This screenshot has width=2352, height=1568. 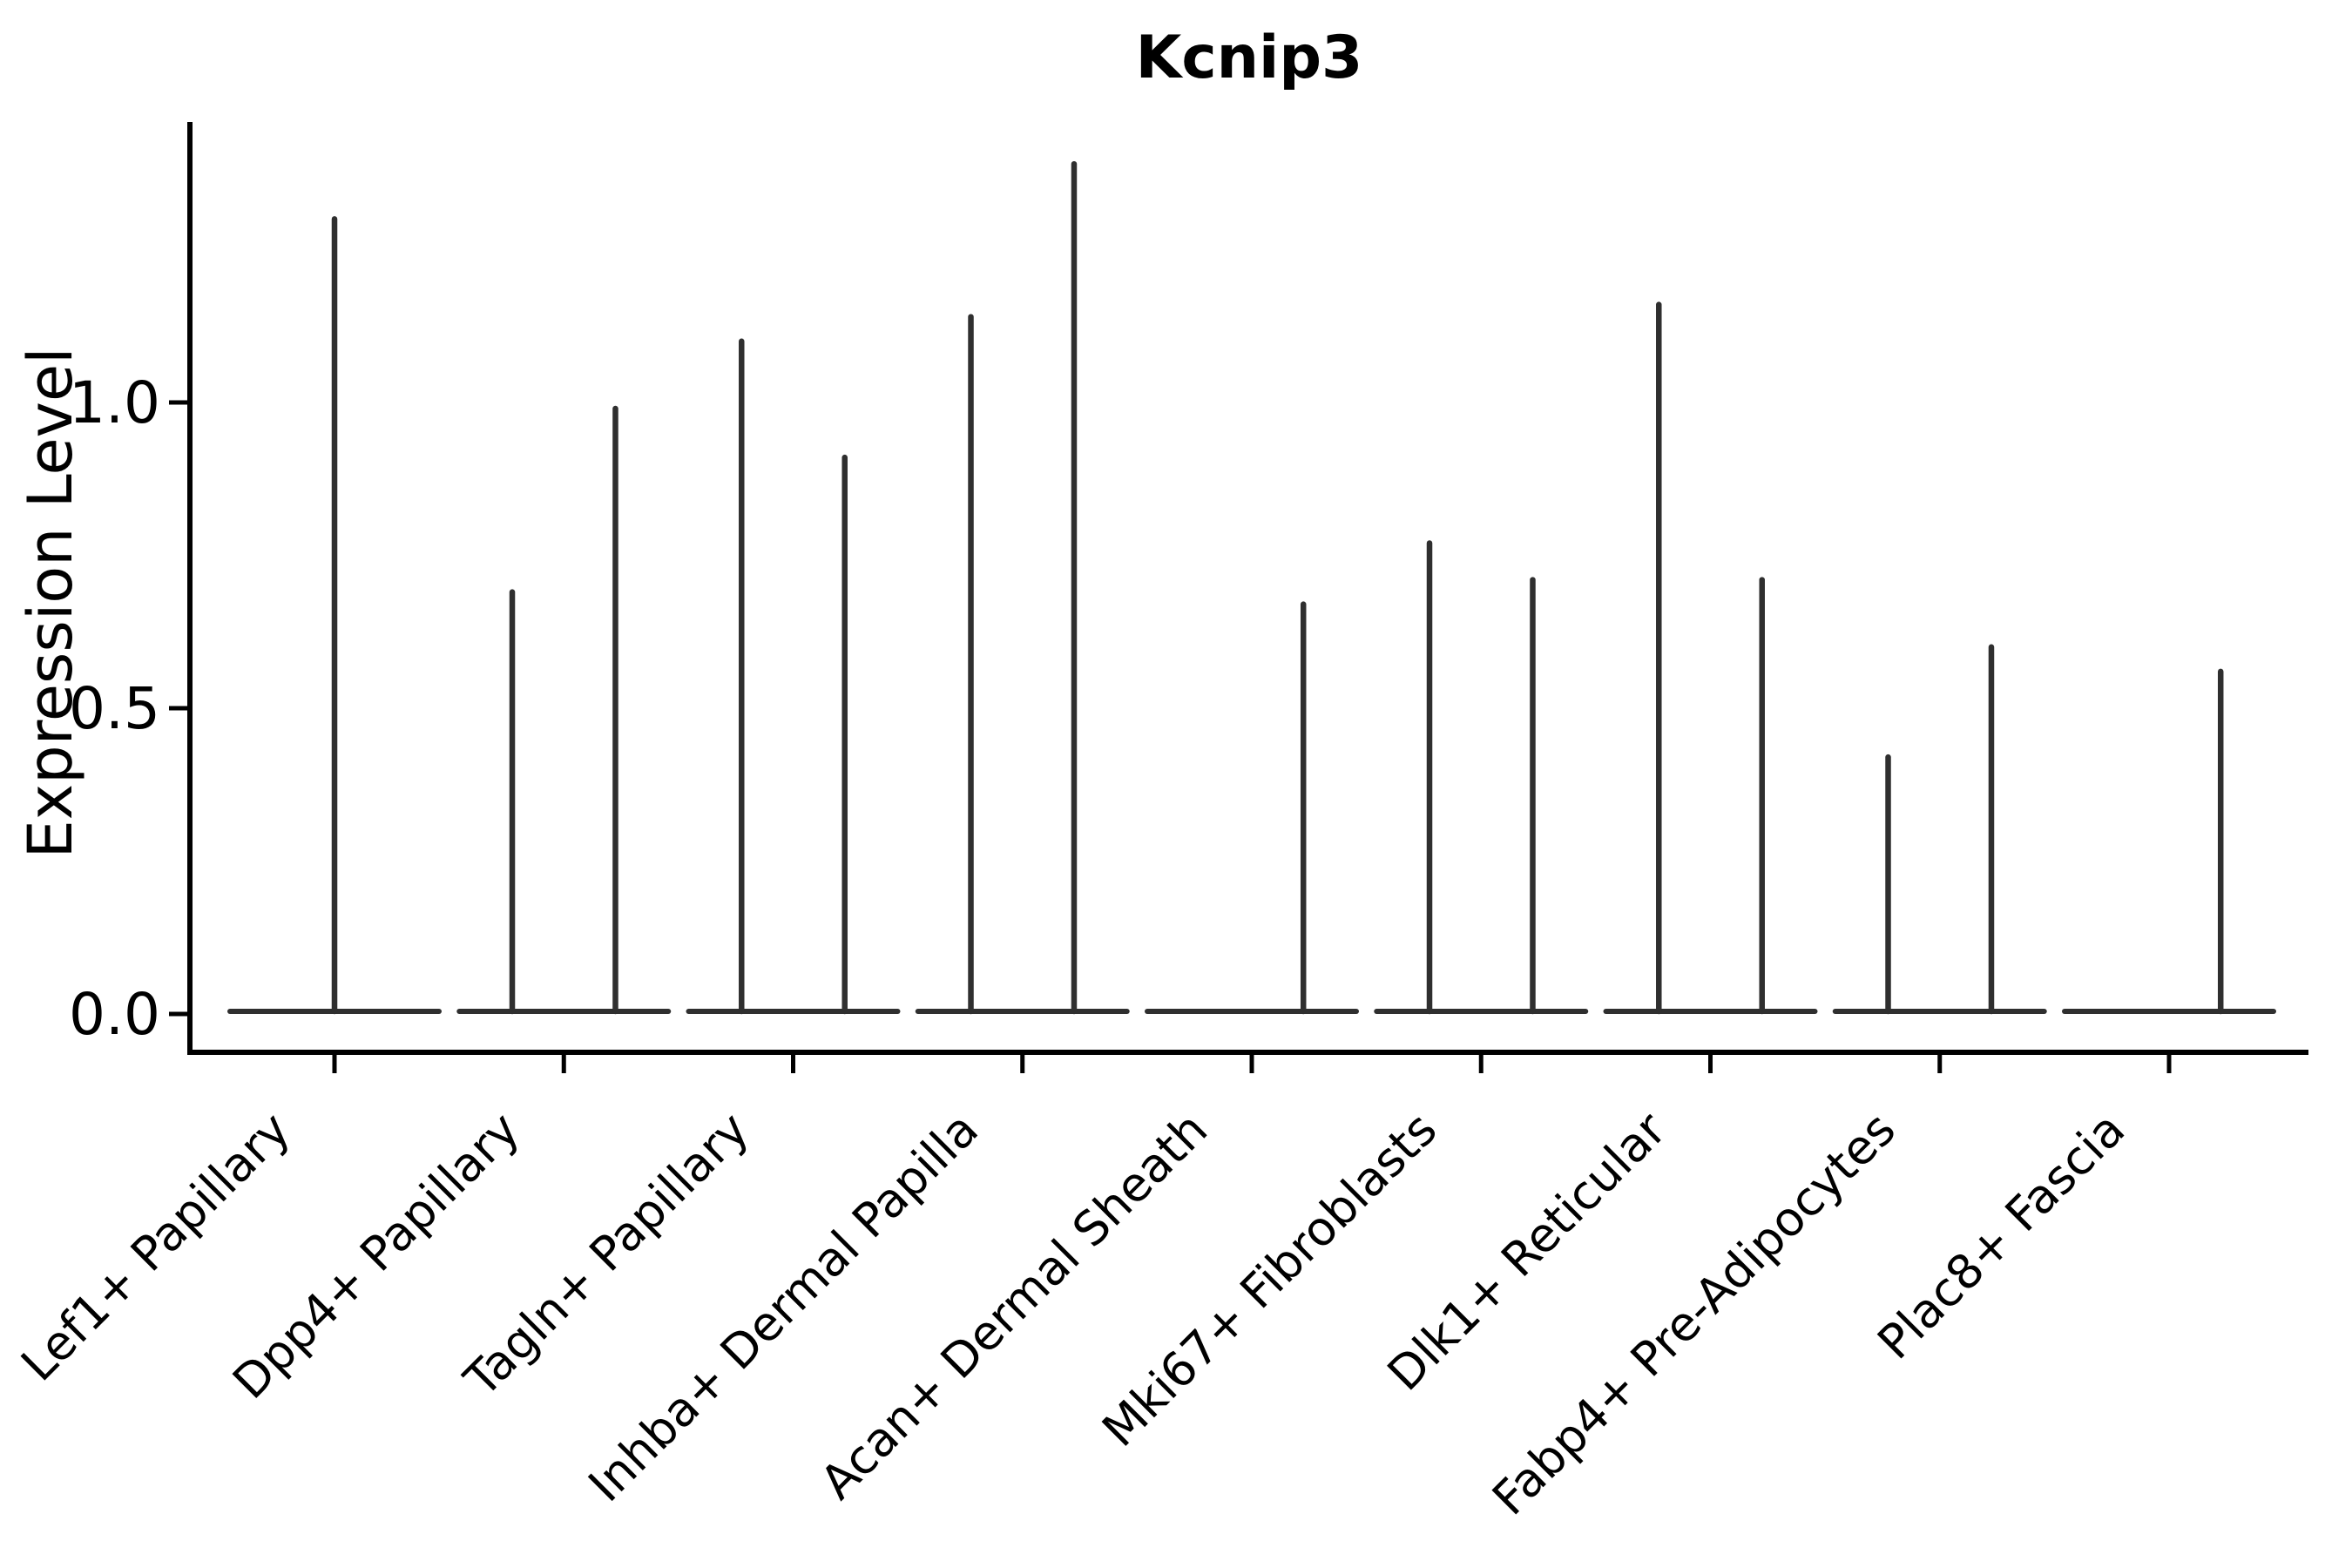 I want to click on chart-title: Kcnip3, so click(x=1249, y=58).